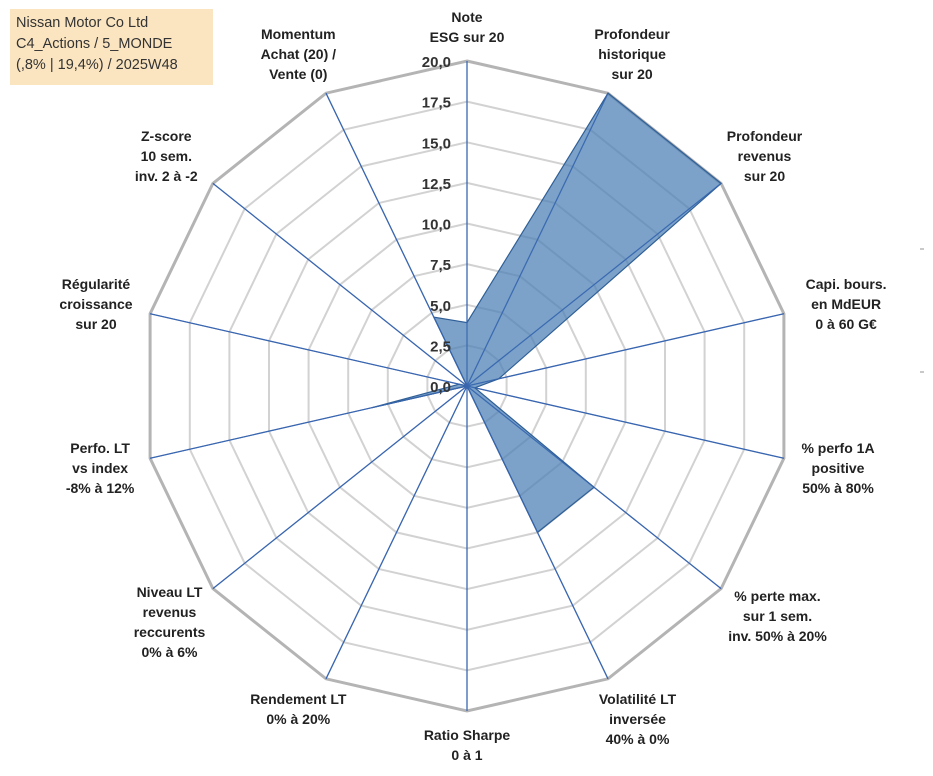 The height and width of the screenshot is (776, 933). What do you see at coordinates (637, 698) in the screenshot?
I see `axis-label-line: Volatilité LT` at bounding box center [637, 698].